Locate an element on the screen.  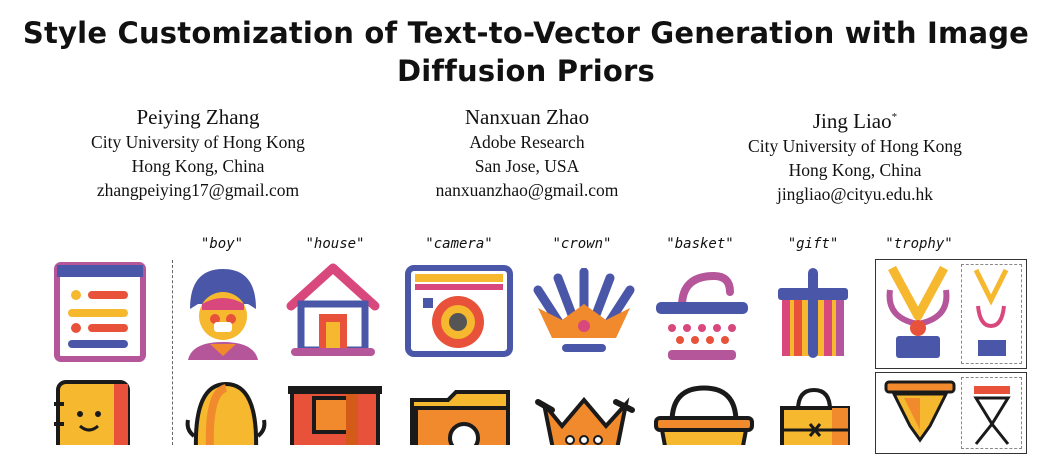
trophy-icon is located at coordinates (918, 311).